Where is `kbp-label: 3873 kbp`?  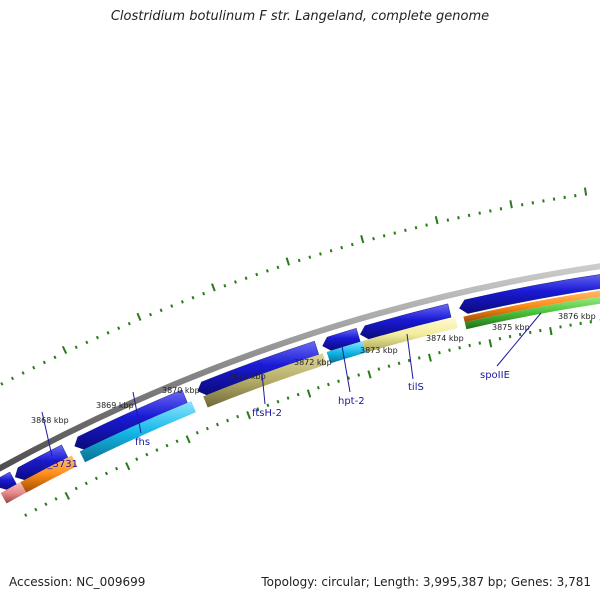 kbp-label: 3873 kbp is located at coordinates (379, 350).